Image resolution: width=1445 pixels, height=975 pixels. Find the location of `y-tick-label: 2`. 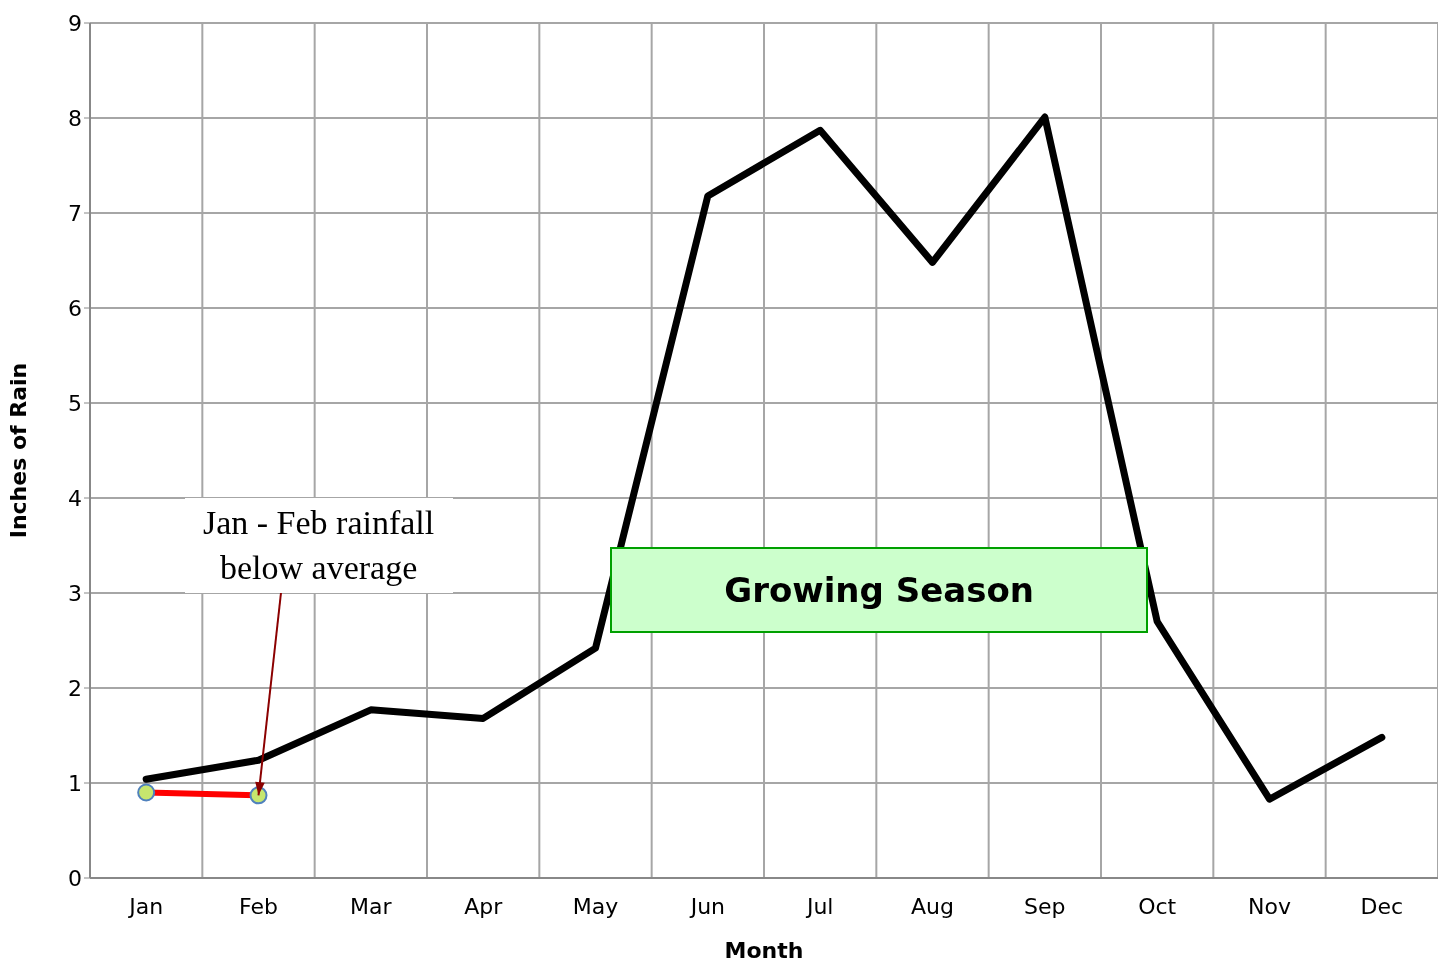

y-tick-label: 2 is located at coordinates (75, 688).